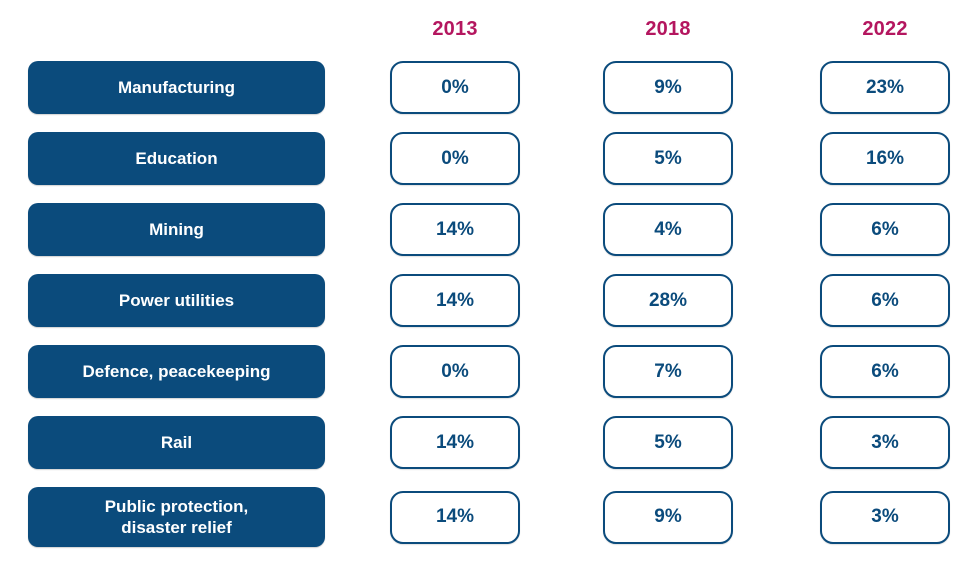  I want to click on table-row: Power utilities 14% 28% 6%, so click(503, 300).